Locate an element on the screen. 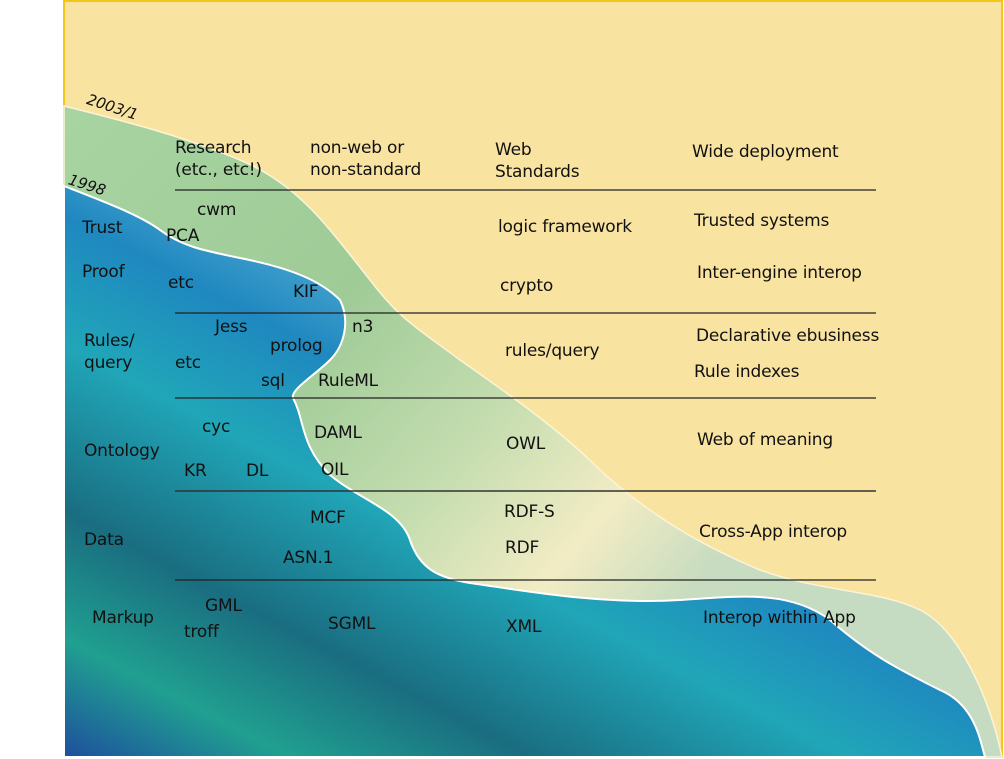 This screenshot has width=1004, height=759. item-gml: GML is located at coordinates (223, 606).